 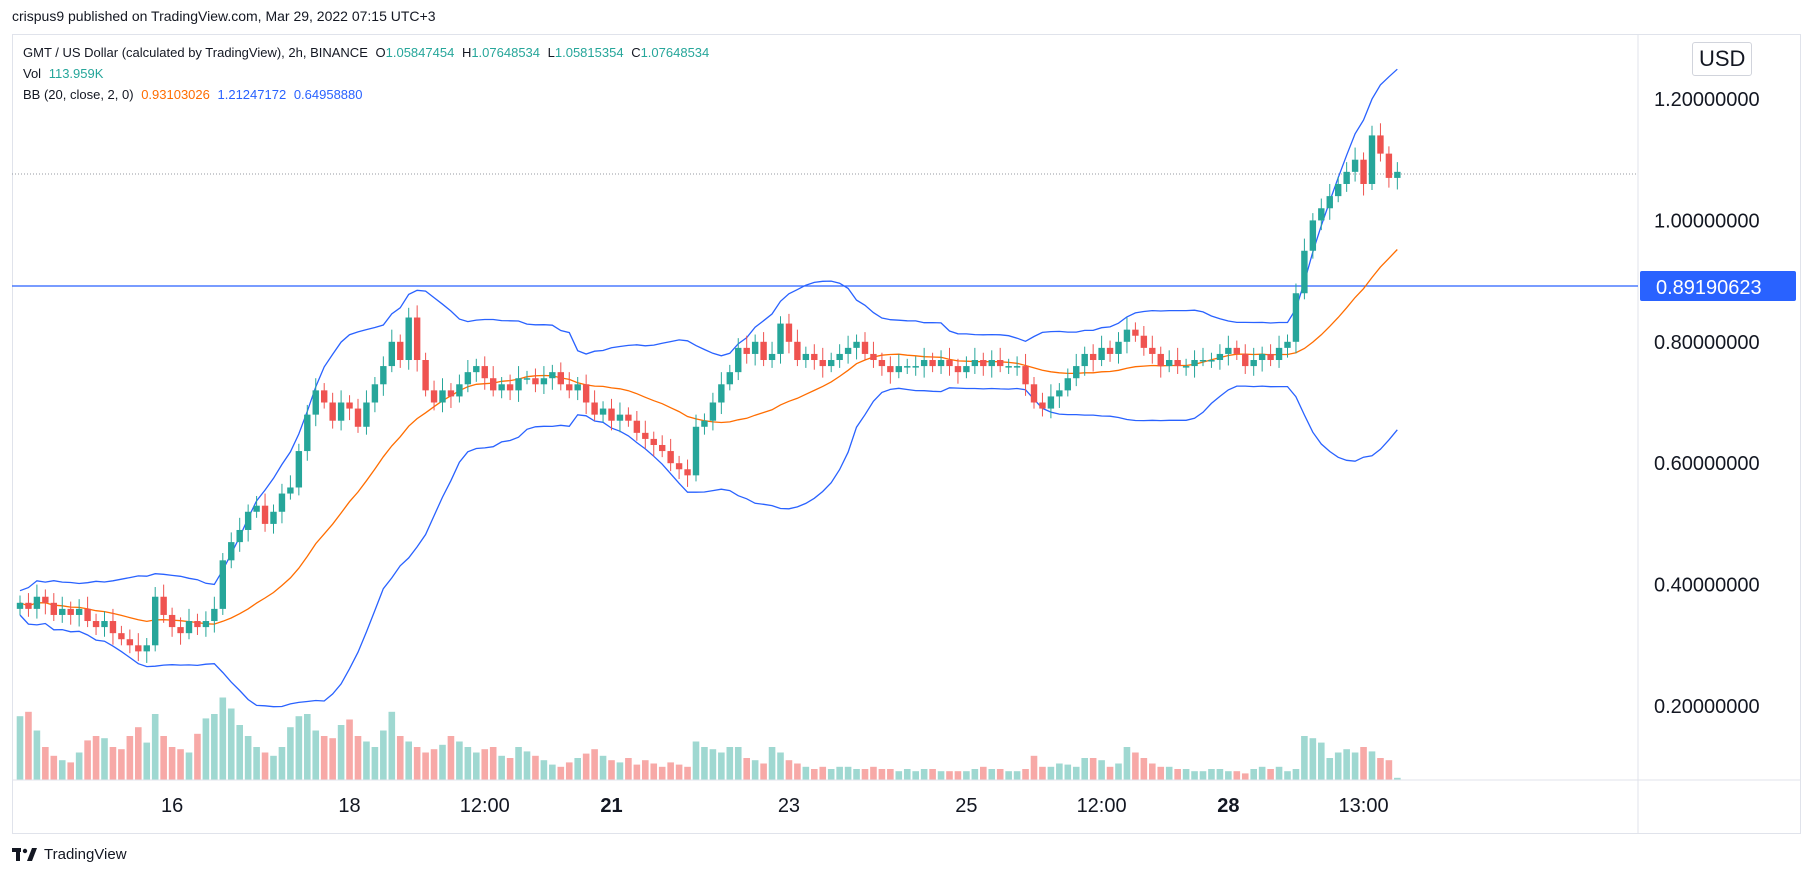 What do you see at coordinates (589, 52) in the screenshot?
I see `legend-low-value: 1.05815354` at bounding box center [589, 52].